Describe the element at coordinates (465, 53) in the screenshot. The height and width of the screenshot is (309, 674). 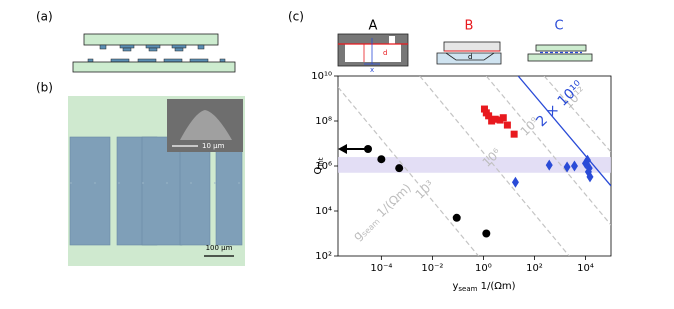
I see `schematic-abc: d x d` at that location.